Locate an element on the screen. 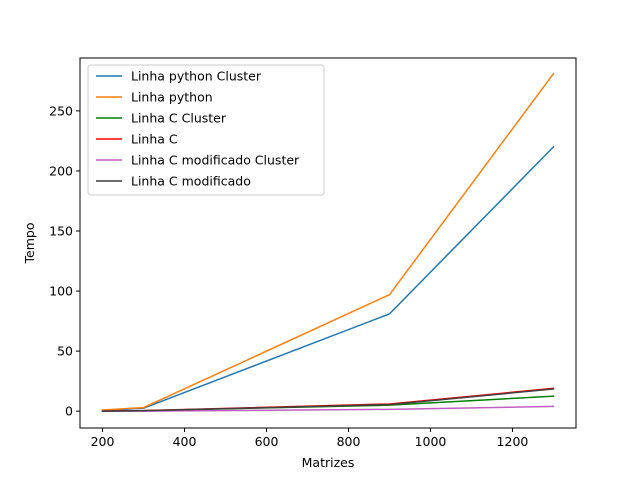 Image resolution: width=640 pixels, height=480 pixels. legend-label: Linha C modificado is located at coordinates (191, 181).